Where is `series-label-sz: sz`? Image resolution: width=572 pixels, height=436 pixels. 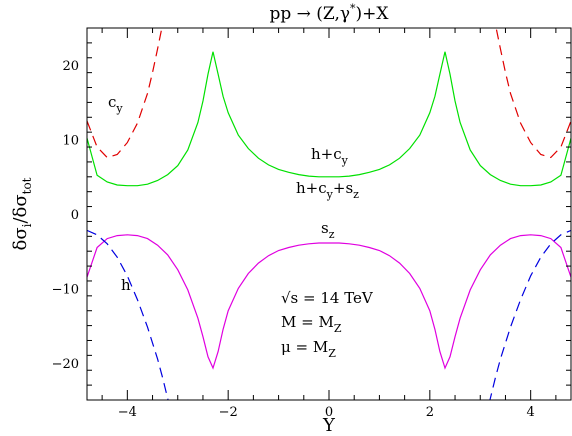
series-label-sz: sz is located at coordinates (328, 230).